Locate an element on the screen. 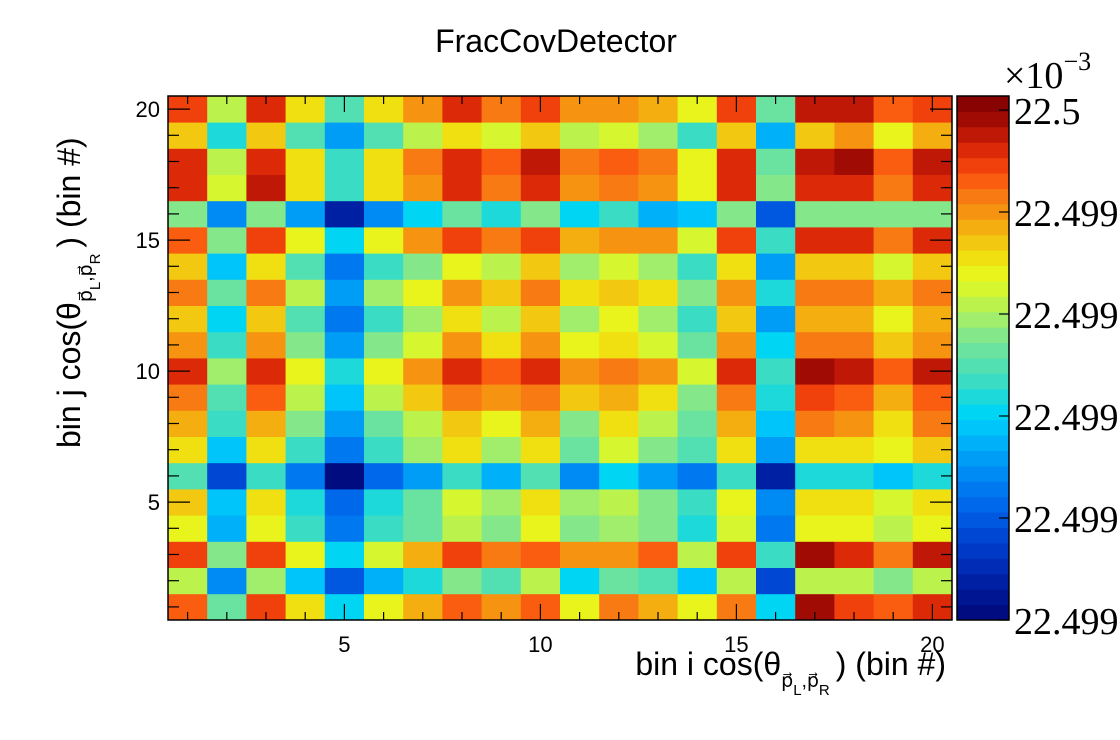 Image resolution: width=1120 pixels, height=740 pixels. x-axis-title-suffix: ) (bin #) is located at coordinates (891, 664).